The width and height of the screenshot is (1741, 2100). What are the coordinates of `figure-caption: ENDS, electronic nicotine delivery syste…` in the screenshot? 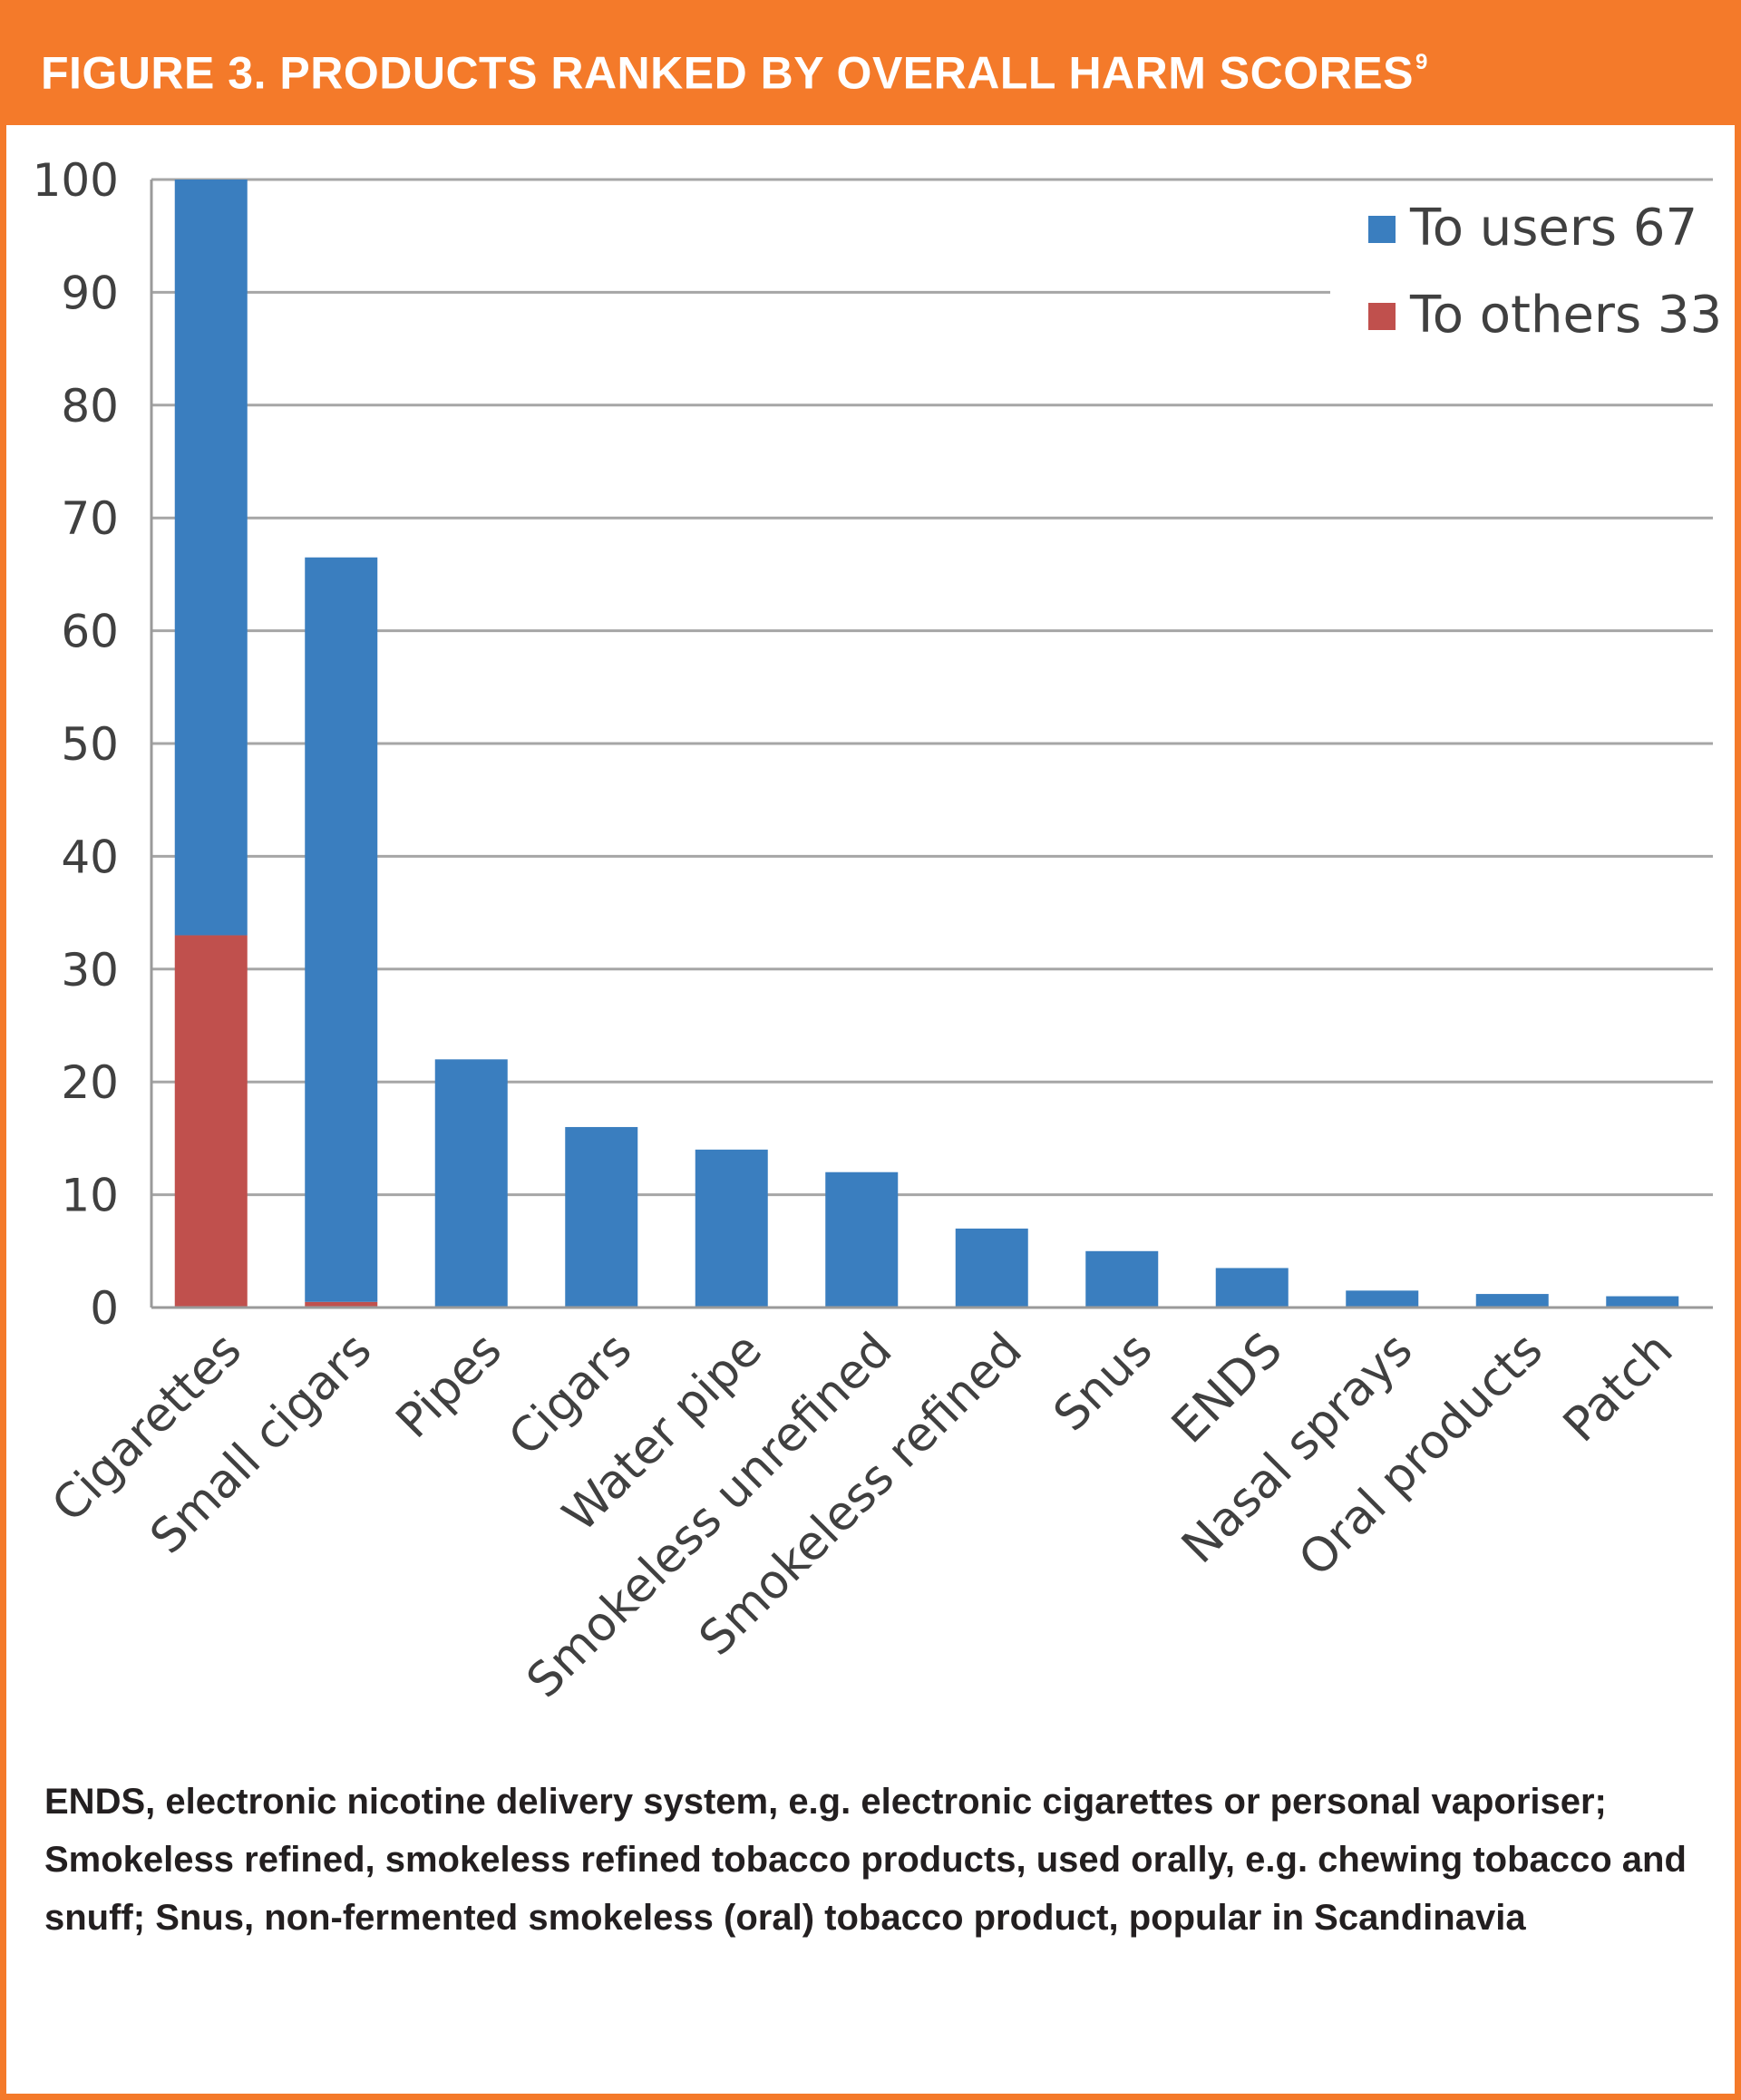 It's located at (865, 1860).